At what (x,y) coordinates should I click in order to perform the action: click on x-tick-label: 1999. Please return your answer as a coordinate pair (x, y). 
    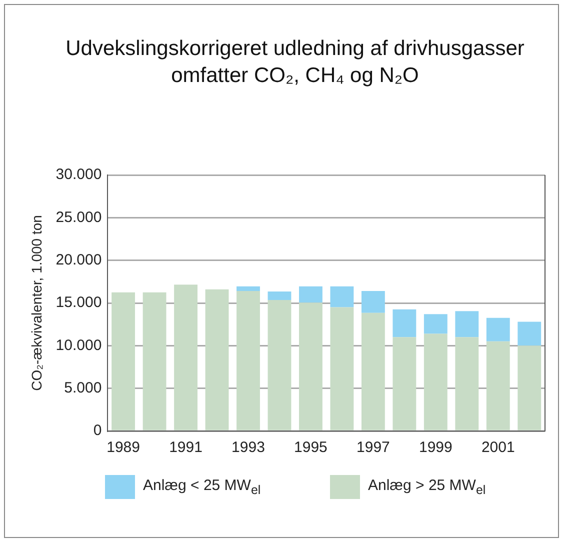
    Looking at the image, I should click on (435, 447).